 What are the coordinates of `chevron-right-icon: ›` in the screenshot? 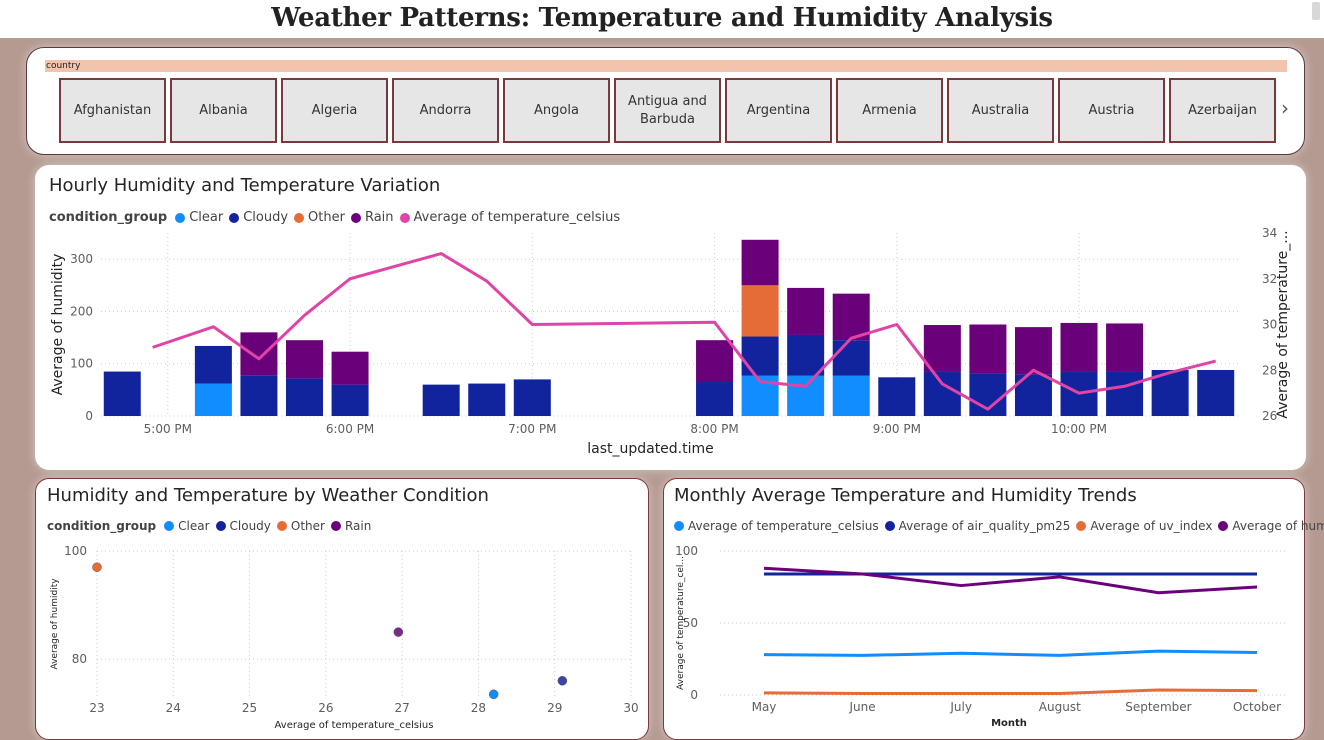 It's located at (1285, 108).